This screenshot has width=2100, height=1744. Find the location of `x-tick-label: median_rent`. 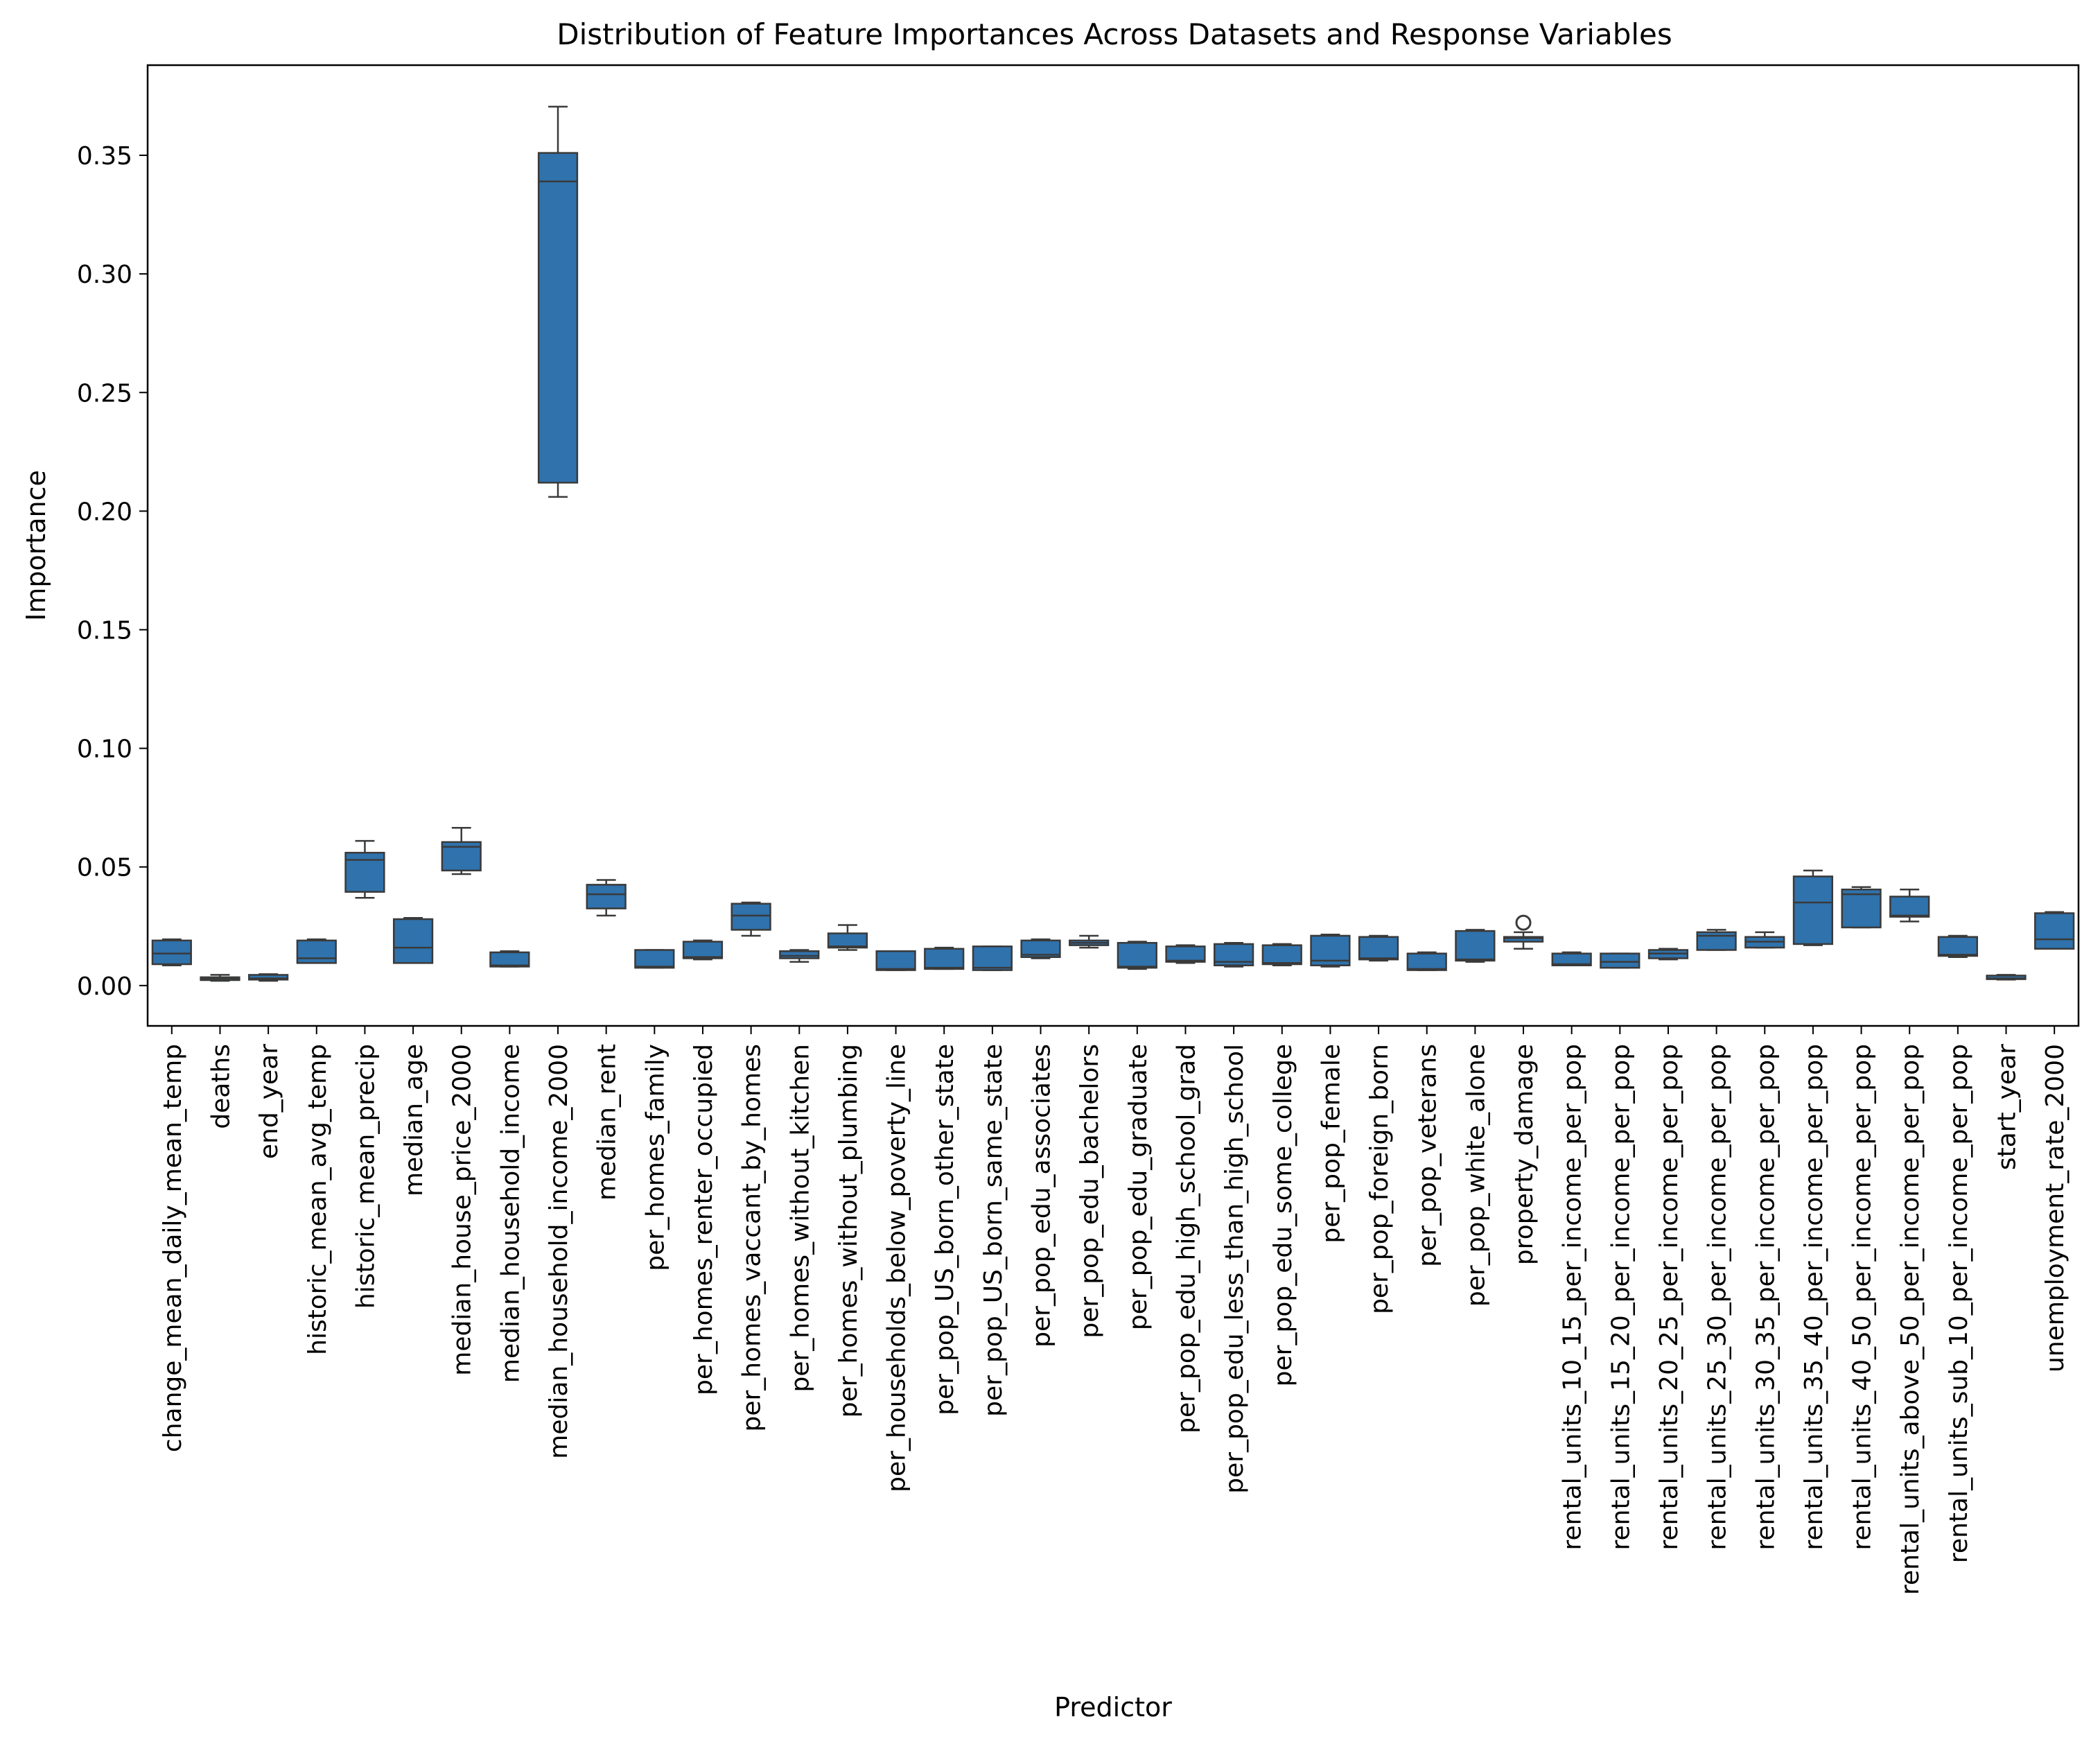

x-tick-label: median_rent is located at coordinates (607, 1122).